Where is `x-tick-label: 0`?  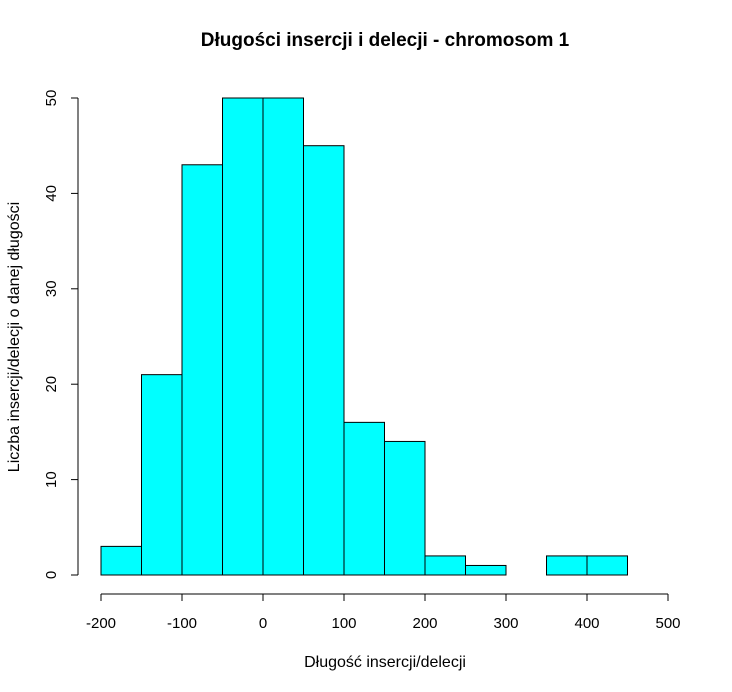
x-tick-label: 0 is located at coordinates (263, 623).